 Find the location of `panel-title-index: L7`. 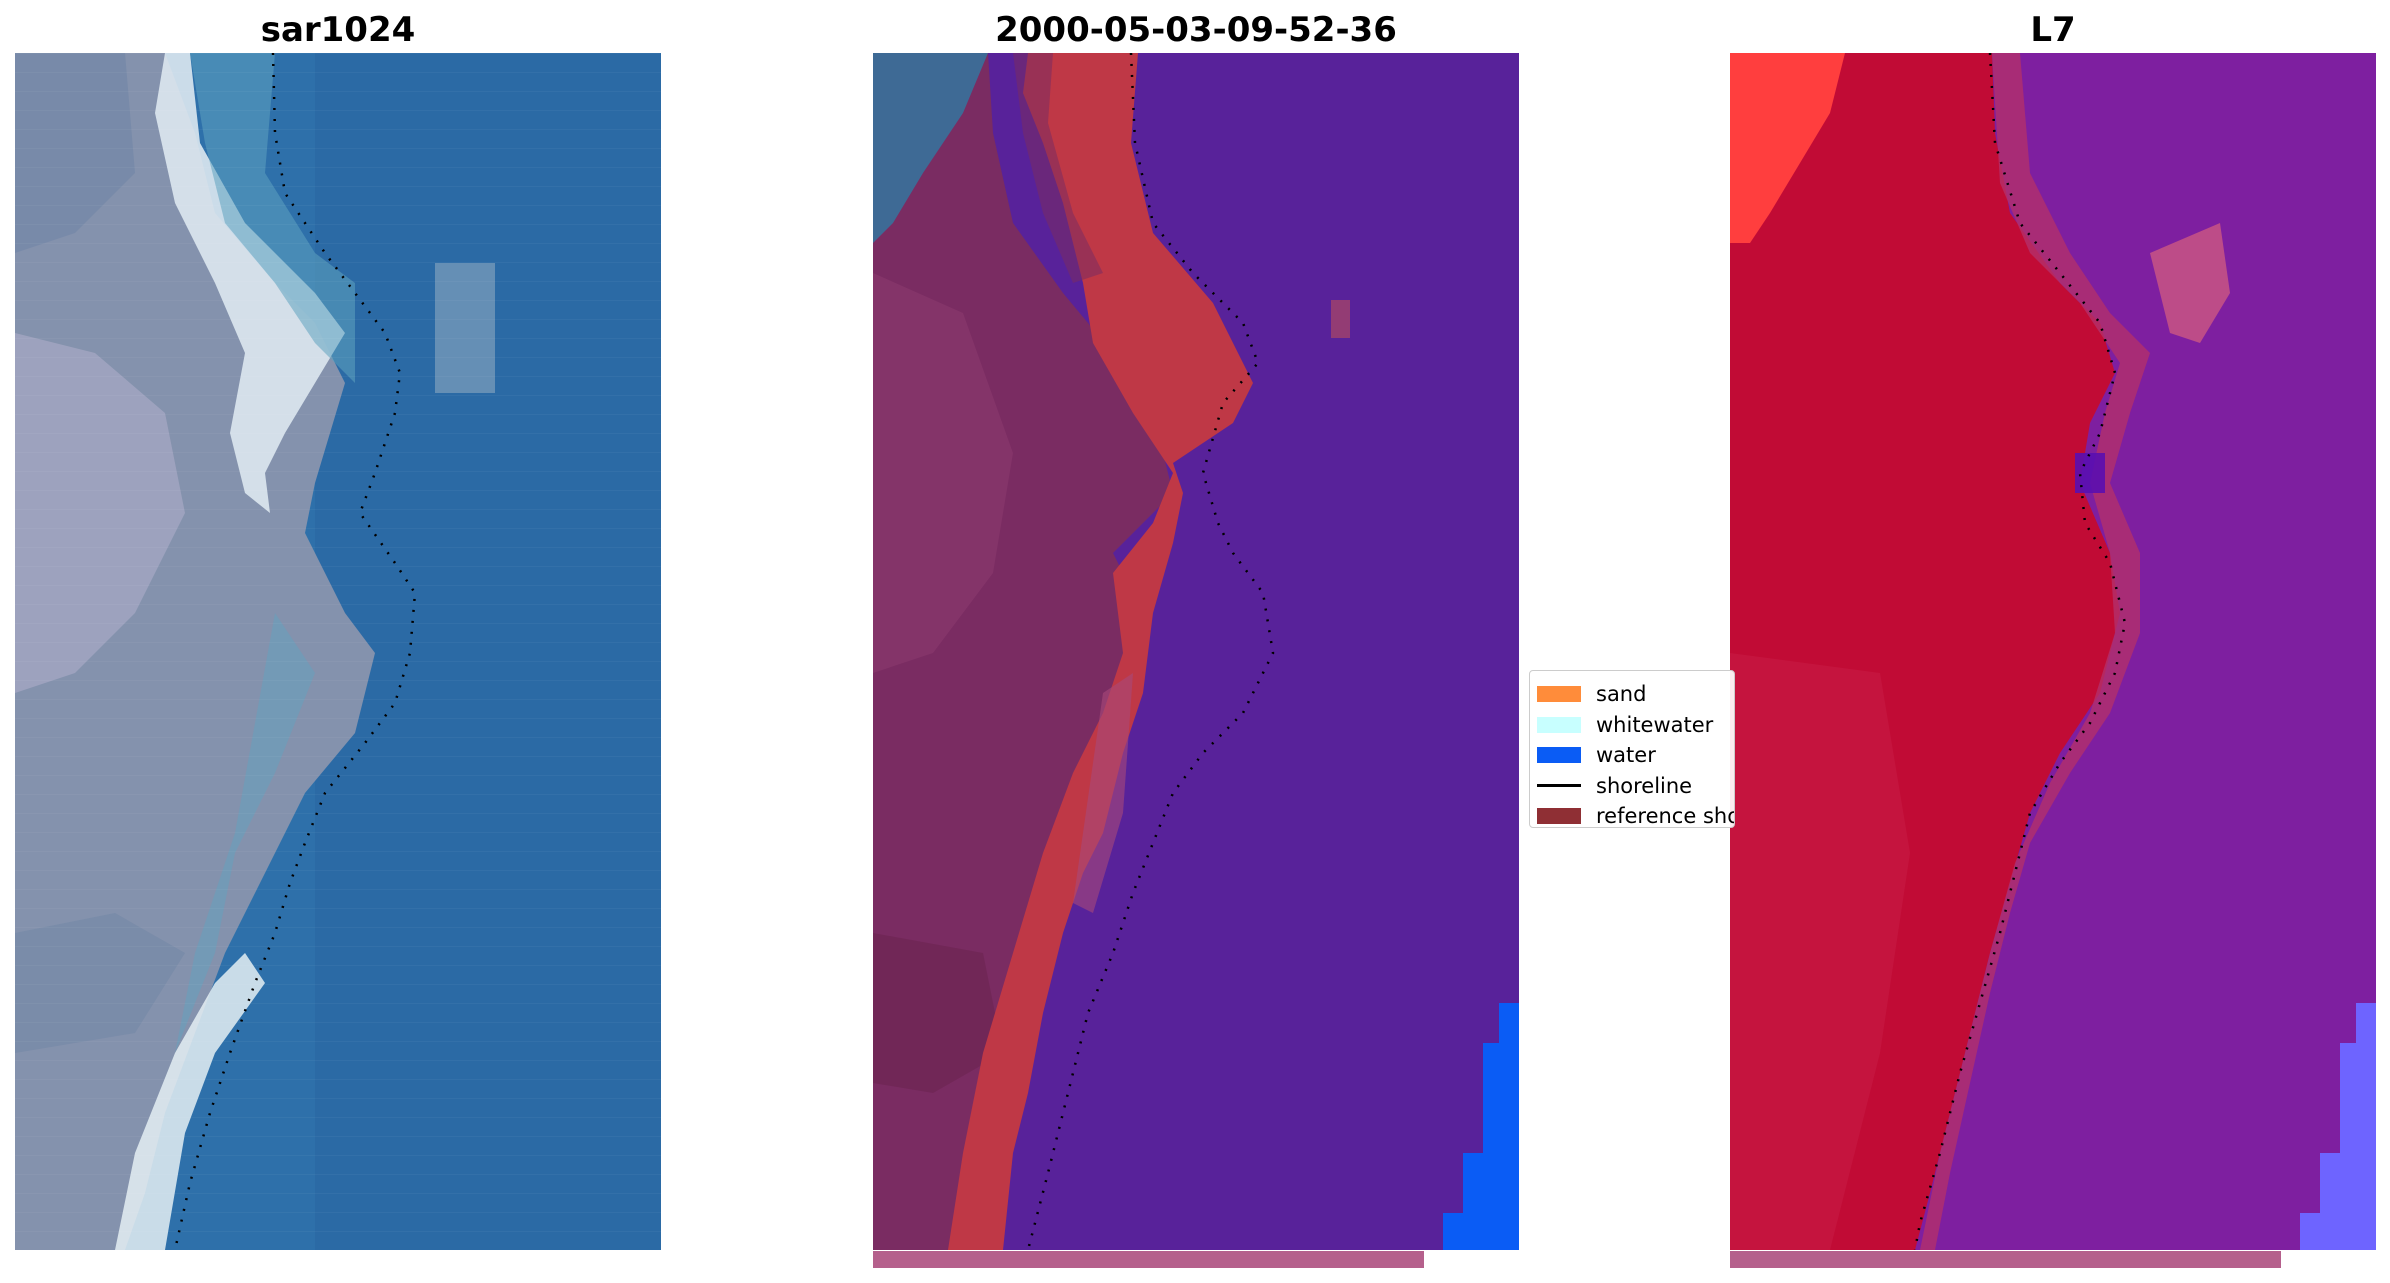

panel-title-index: L7 is located at coordinates (2053, 30).